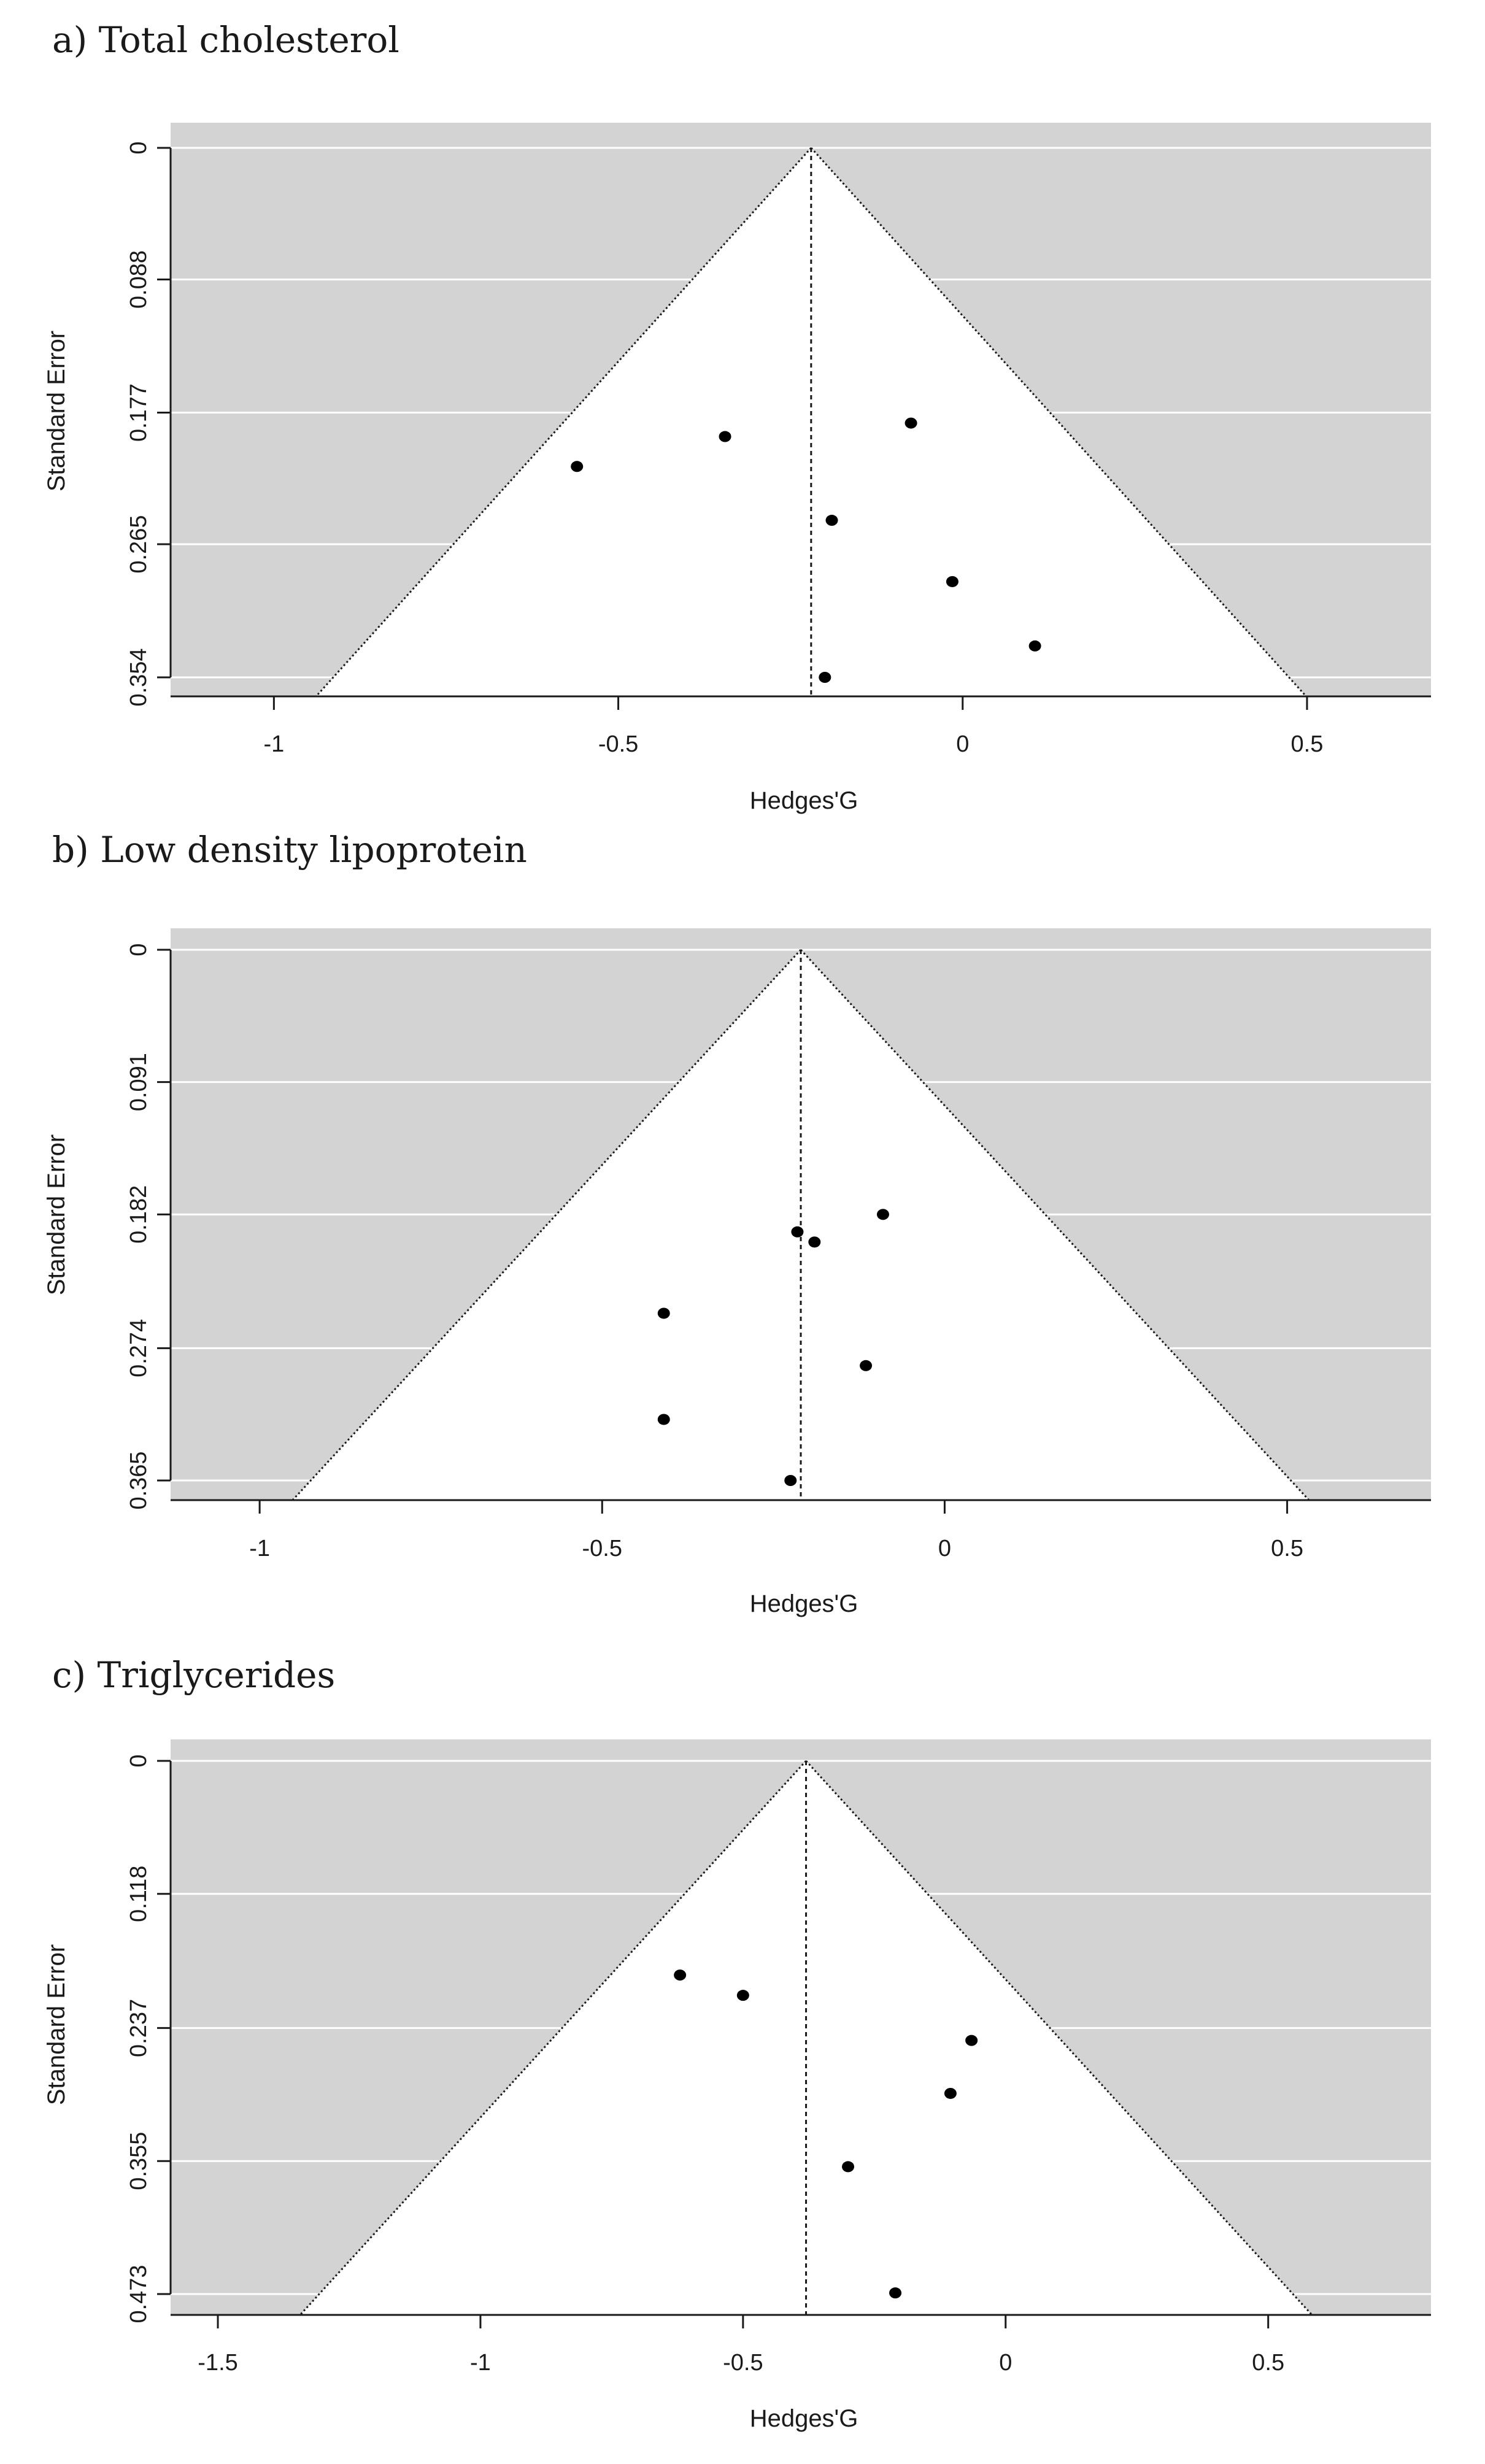  Describe the element at coordinates (139, 1082) in the screenshot. I see `y-tick-label: 0.091` at that location.